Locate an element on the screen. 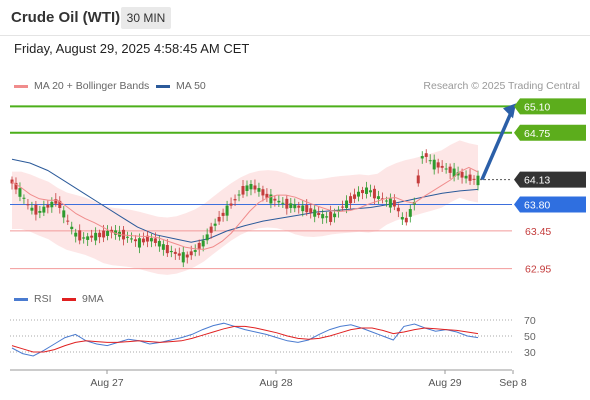 This screenshot has width=590, height=400. instrument-title: Crude Oil (WTI) is located at coordinates (66, 17).